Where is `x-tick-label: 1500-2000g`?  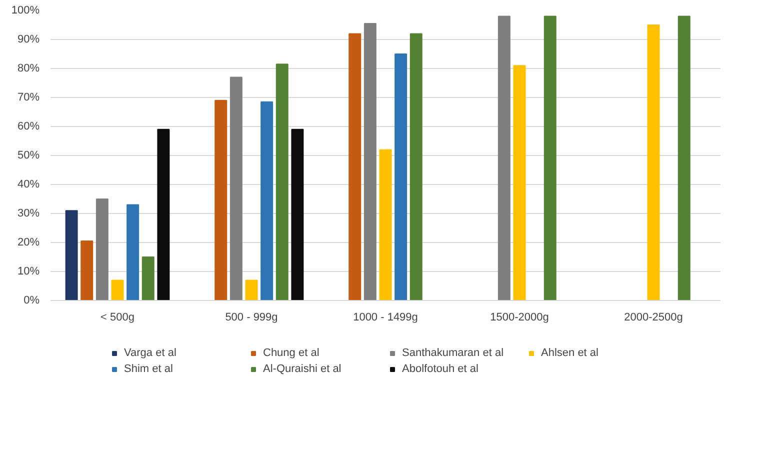 x-tick-label: 1500-2000g is located at coordinates (519, 318).